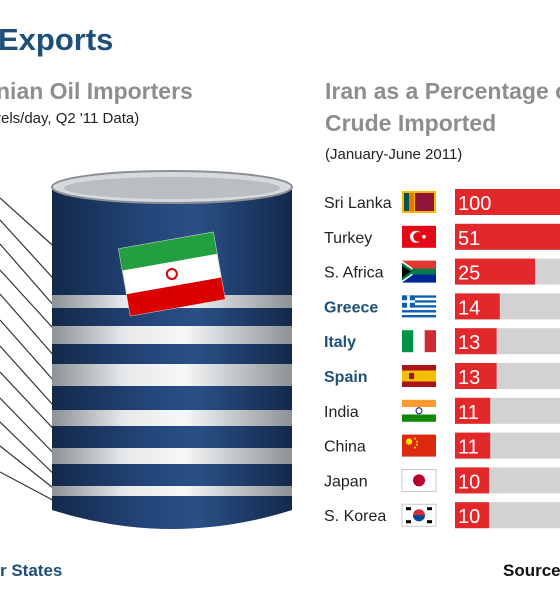 Image resolution: width=560 pixels, height=600 pixels. Describe the element at coordinates (531, 570) in the screenshot. I see `source-label: Source` at that location.